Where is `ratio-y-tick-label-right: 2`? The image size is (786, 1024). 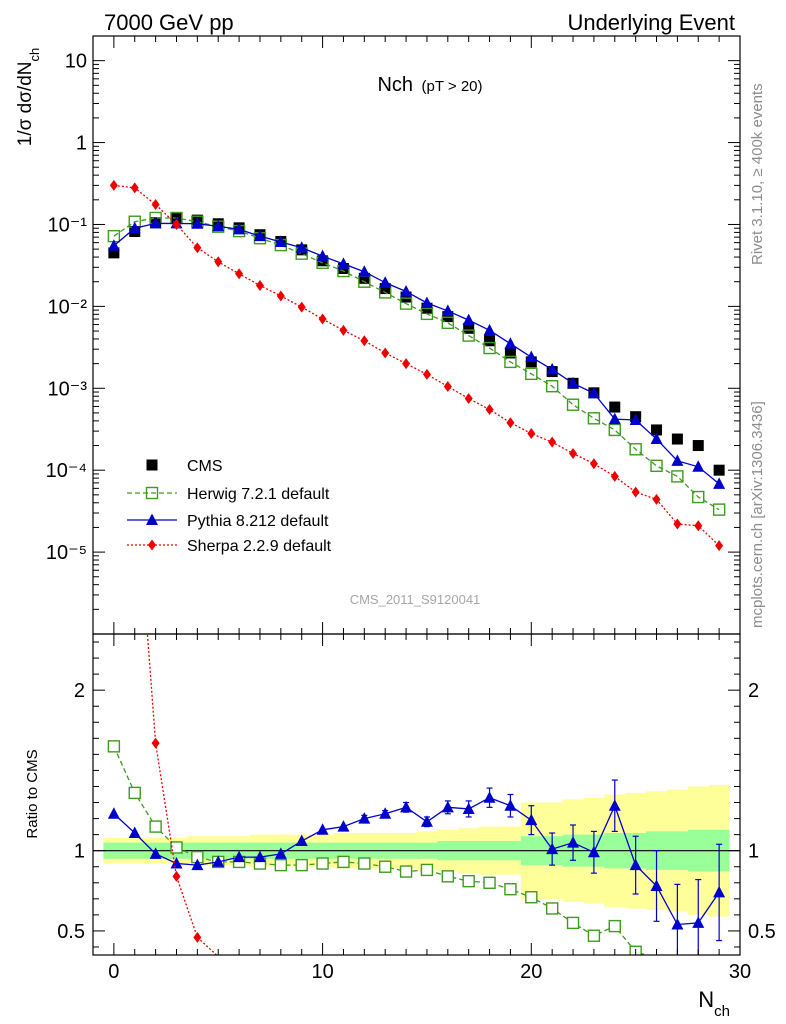 ratio-y-tick-label-right: 2 is located at coordinates (753, 691).